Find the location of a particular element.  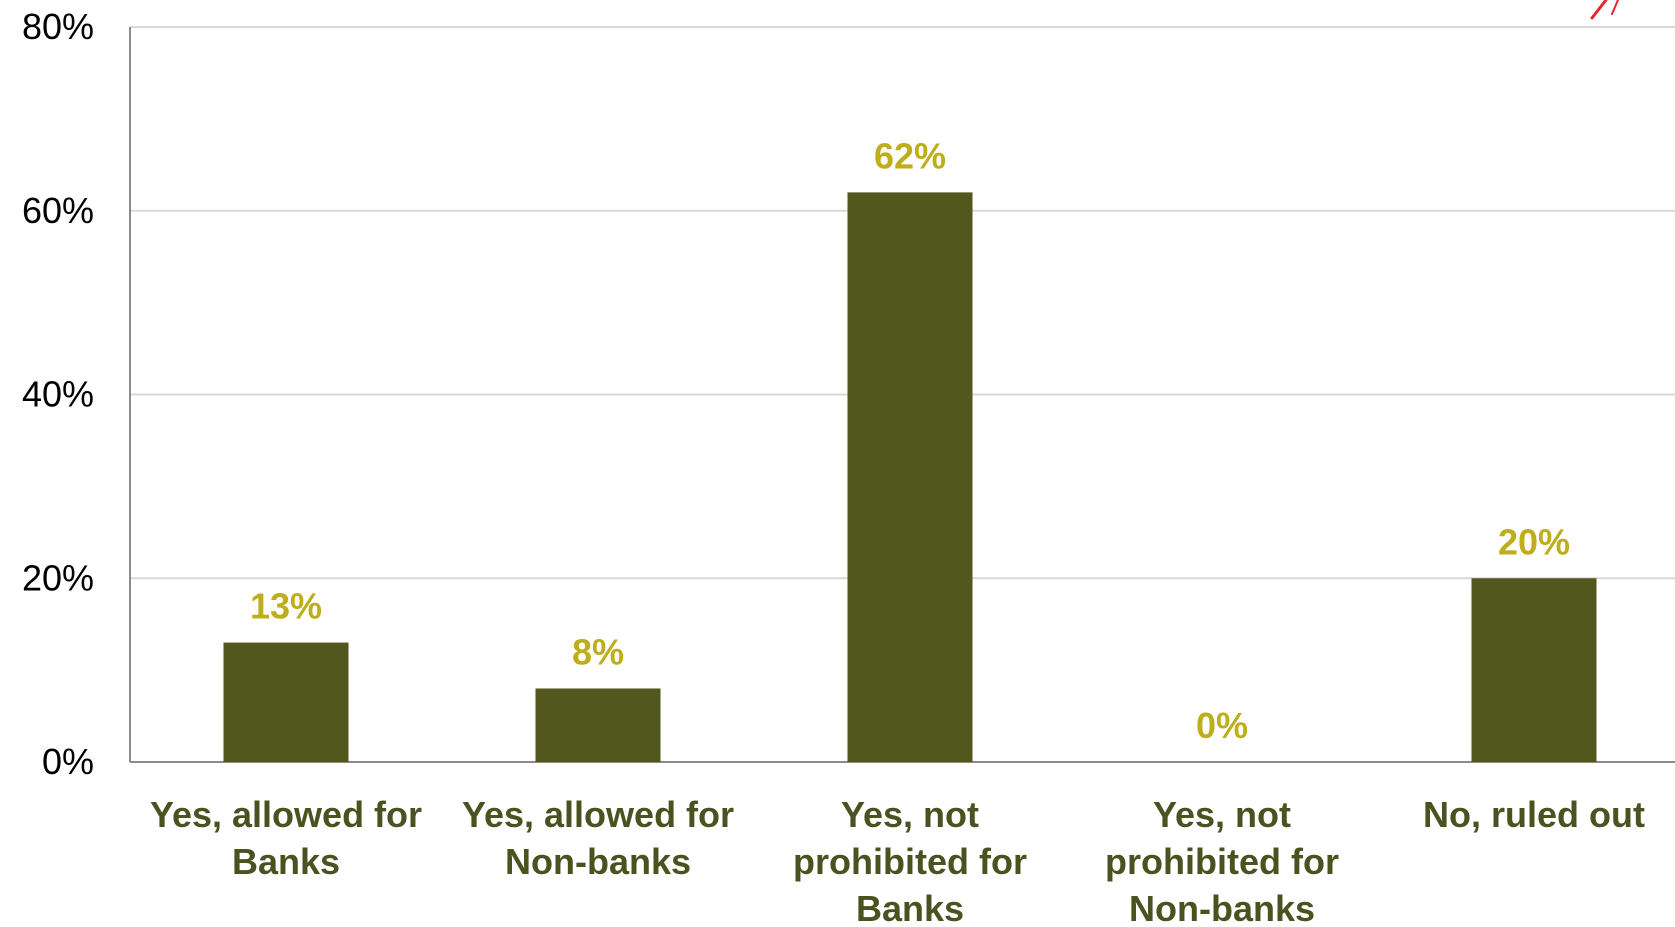

logo-fragment-icon is located at coordinates (1604, 10).